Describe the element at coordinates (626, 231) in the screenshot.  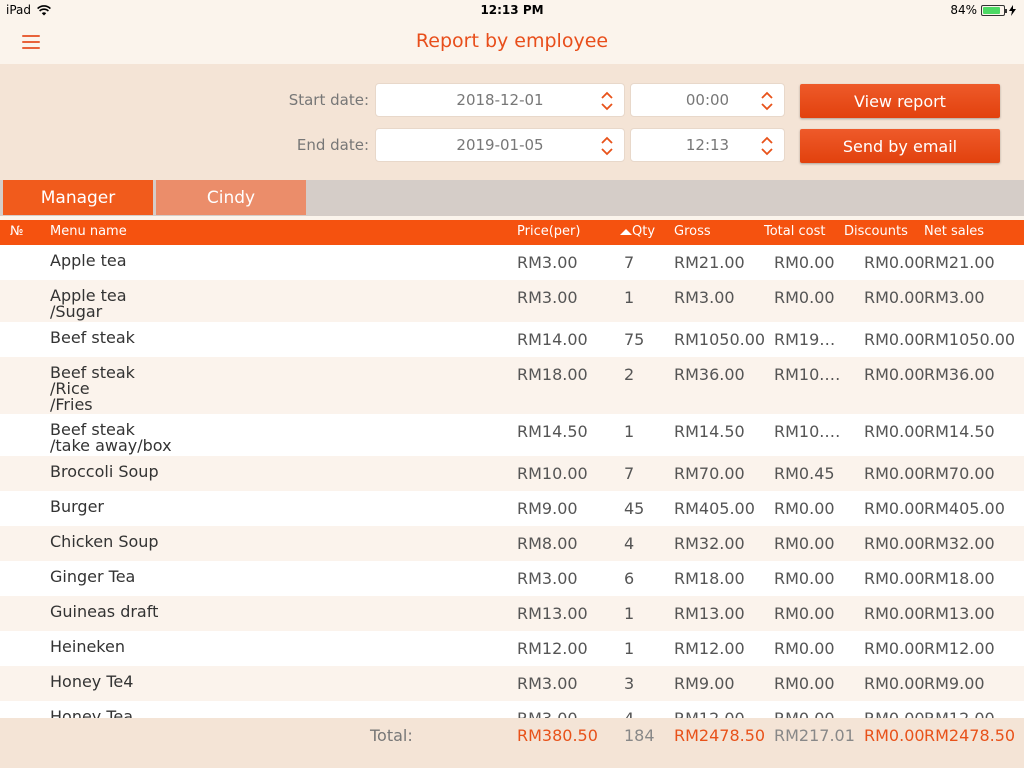
I see `sort-ascending-icon` at that location.